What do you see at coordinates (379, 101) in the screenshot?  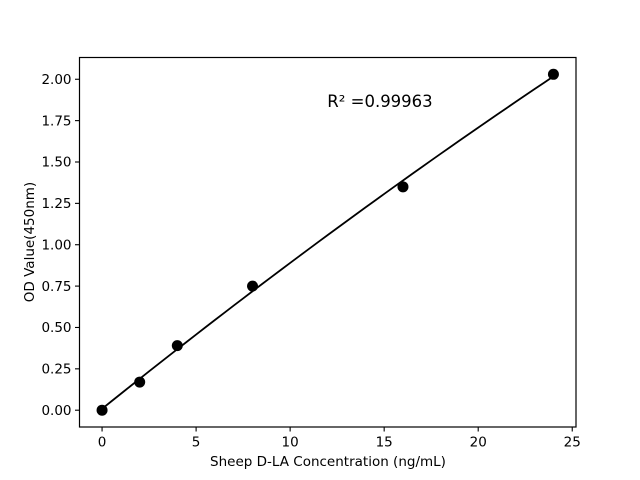 I see `r-squared-annotation: R² =0.99963` at bounding box center [379, 101].